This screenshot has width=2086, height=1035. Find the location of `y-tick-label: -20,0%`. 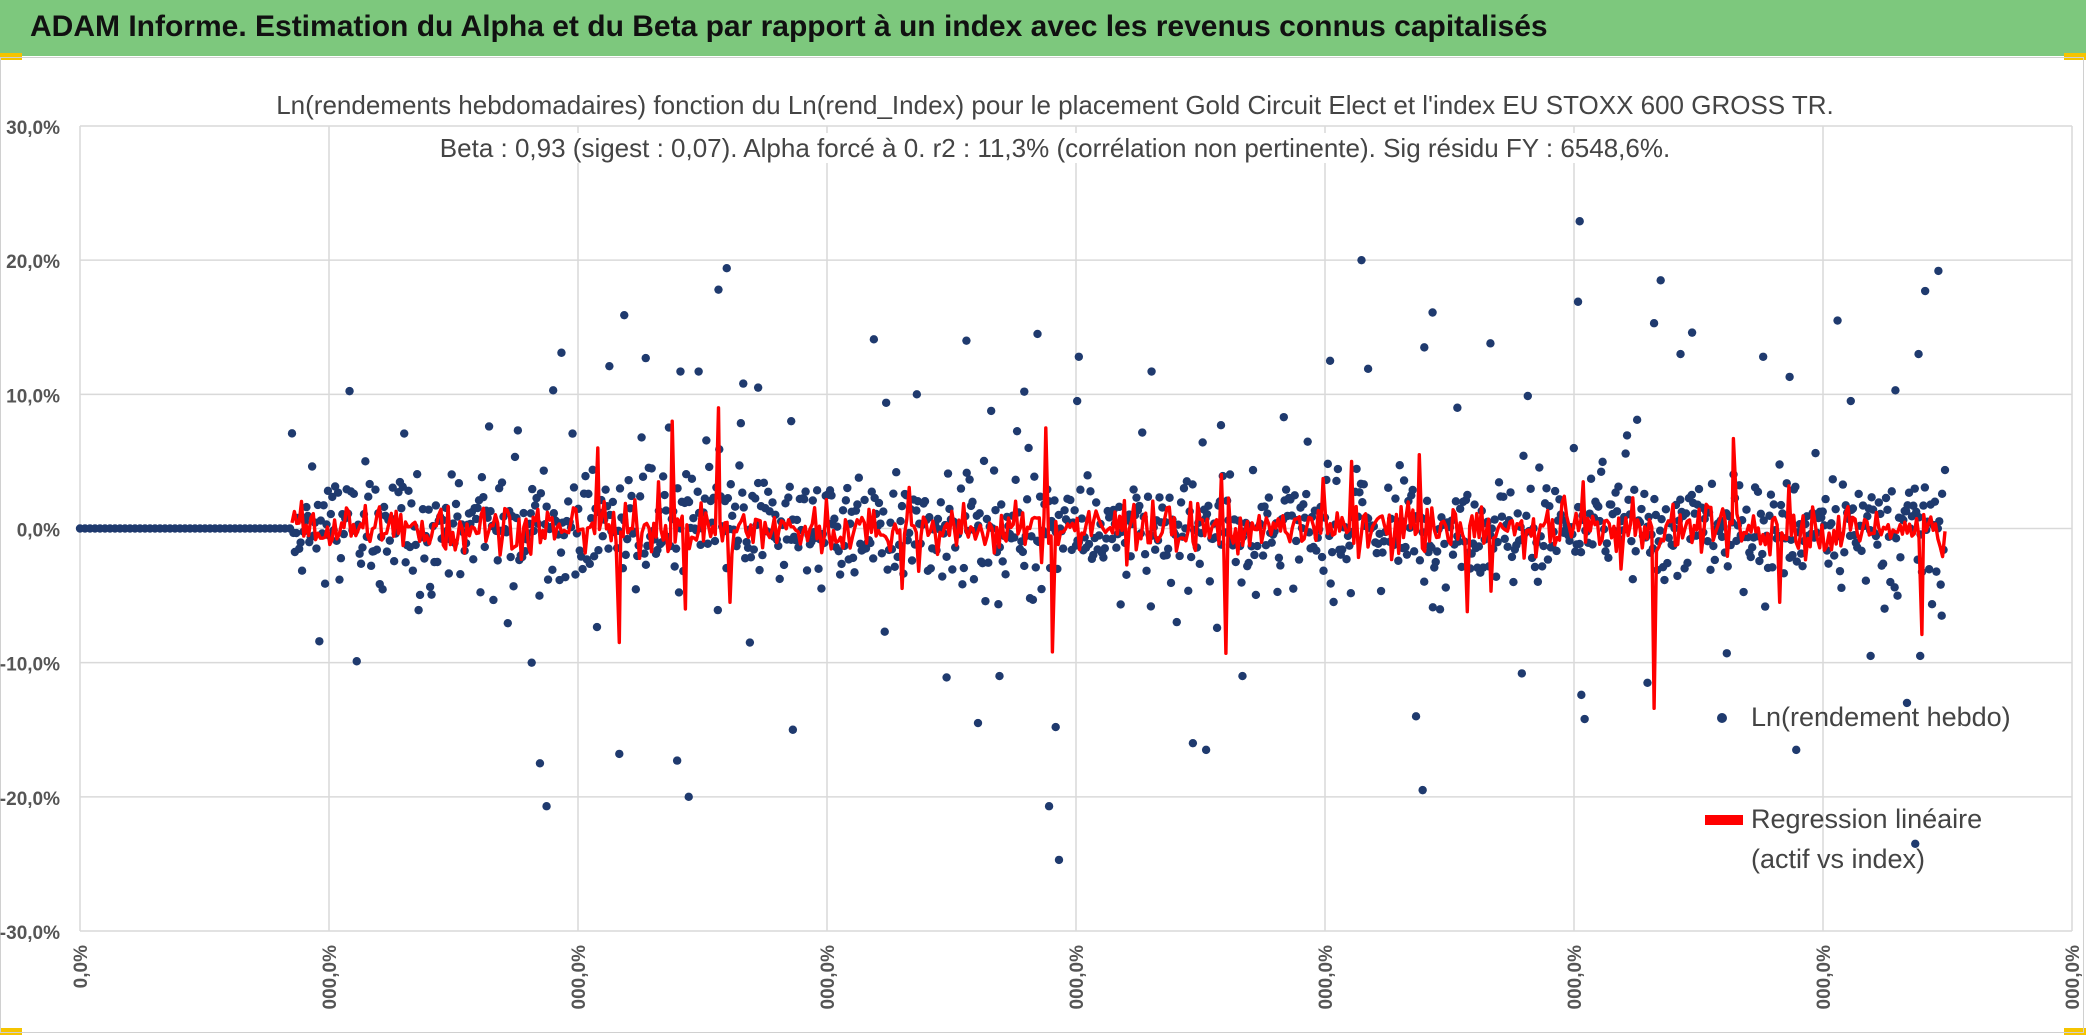

y-tick-label: -20,0% is located at coordinates (30, 799).